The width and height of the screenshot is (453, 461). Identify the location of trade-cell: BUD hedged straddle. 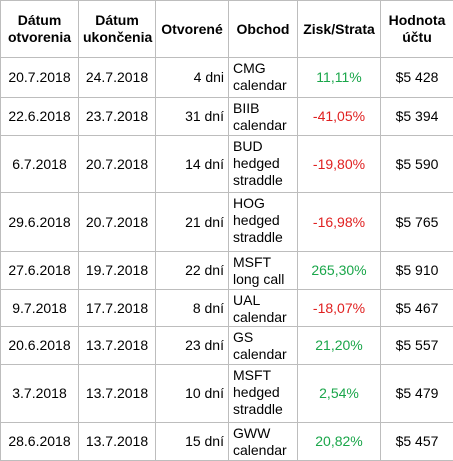
(263, 164).